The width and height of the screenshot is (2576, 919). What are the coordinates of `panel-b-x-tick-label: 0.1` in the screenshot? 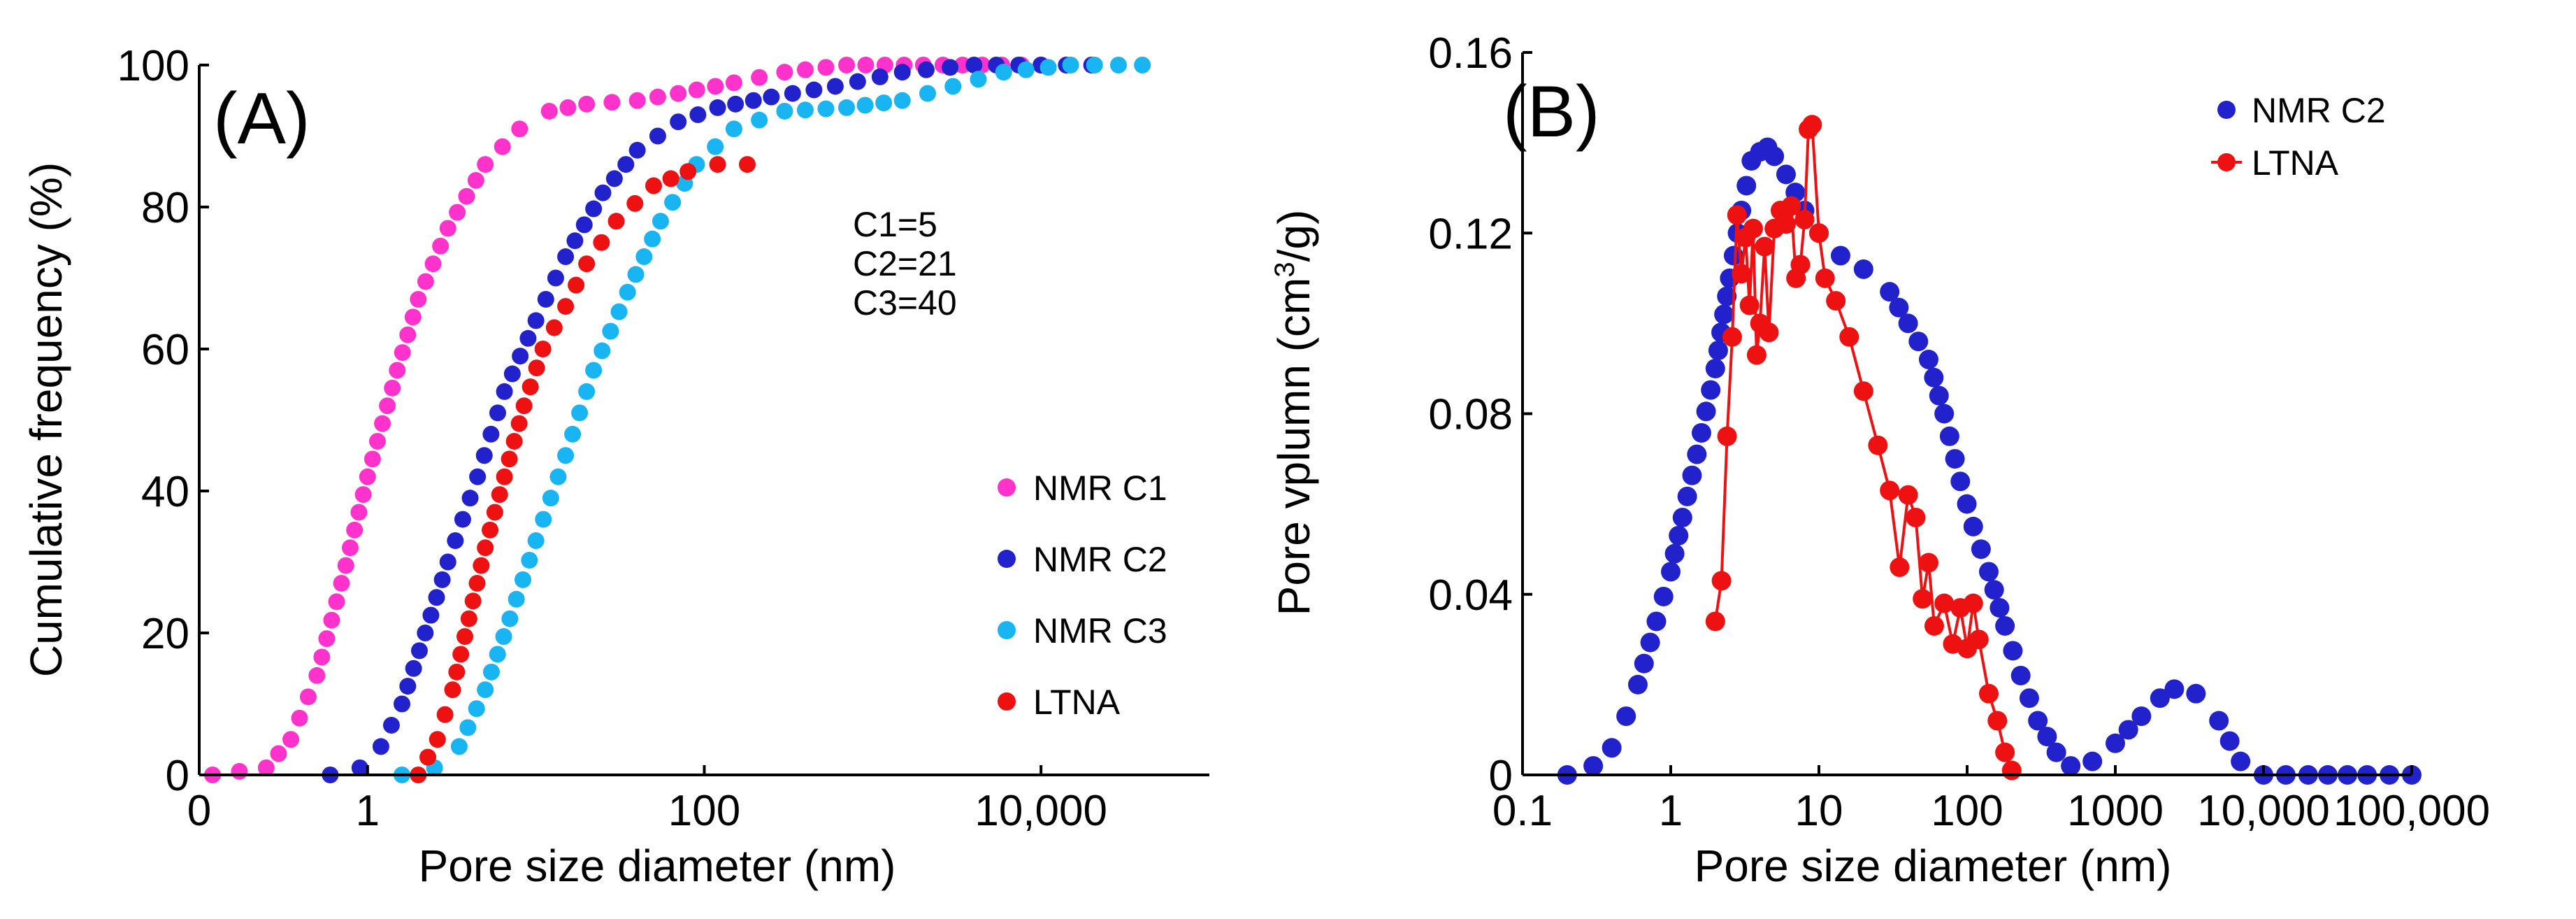 It's located at (1522, 811).